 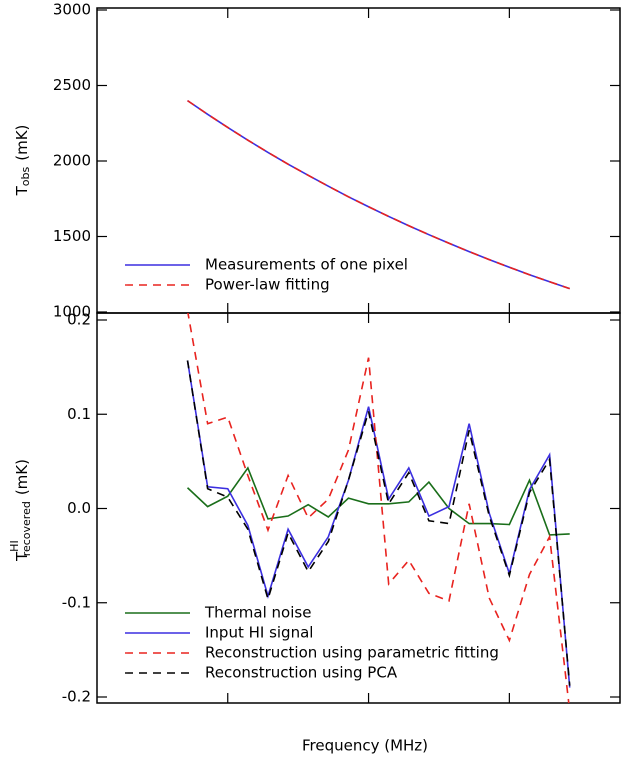 What do you see at coordinates (26, 528) in the screenshot?
I see `y-label-sub: recovered` at bounding box center [26, 528].